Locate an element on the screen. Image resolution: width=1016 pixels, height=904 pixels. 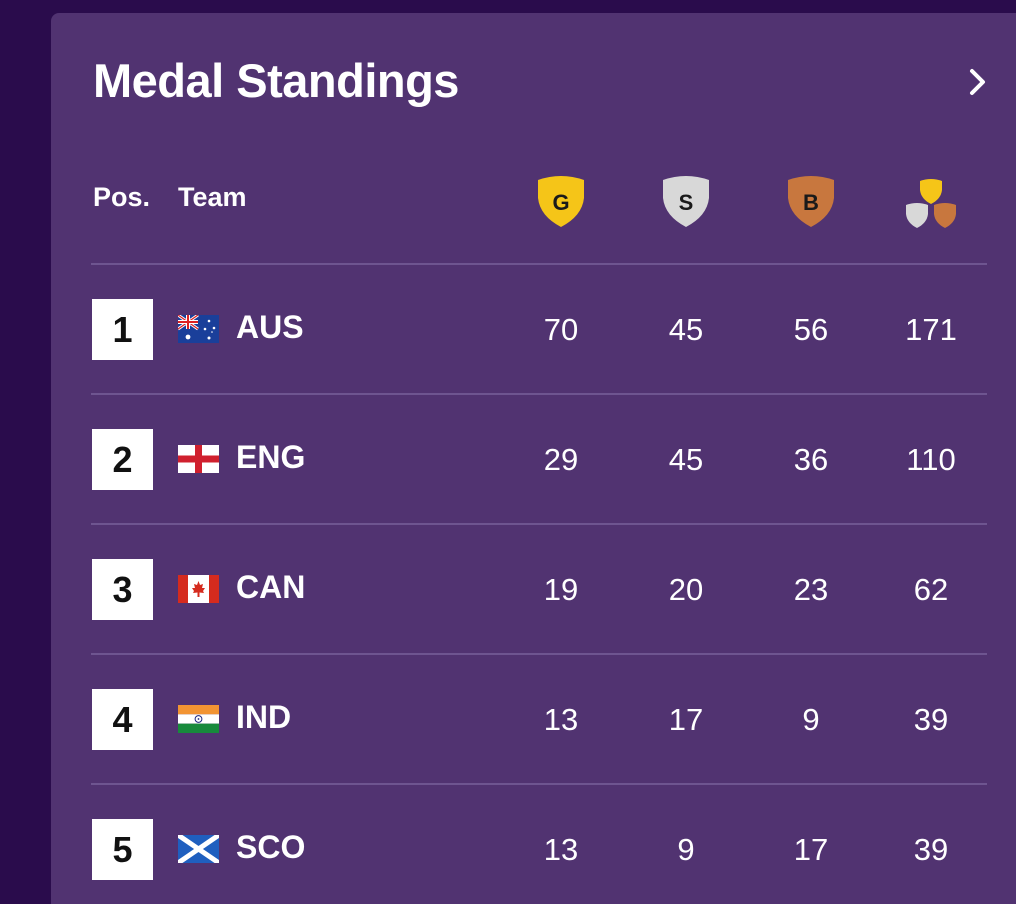
bronze-count: 36 is located at coordinates (811, 459).